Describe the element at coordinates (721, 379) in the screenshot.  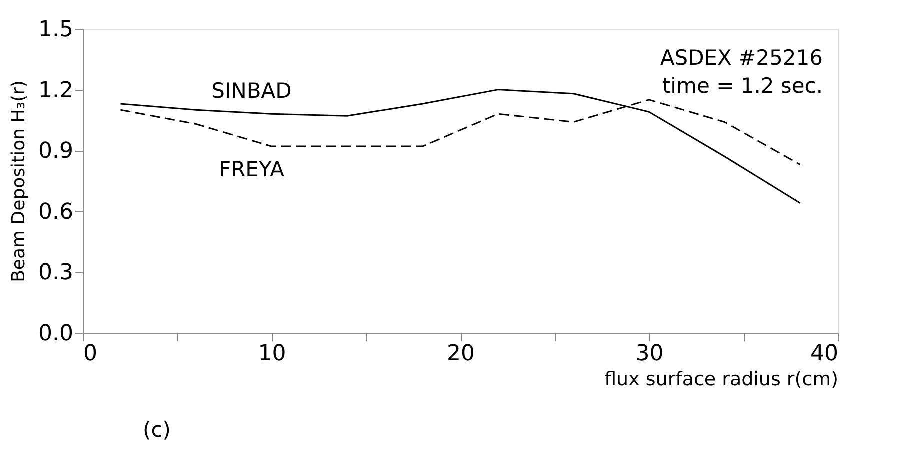
I see `x-axis-title: flux surface radius r(cm)` at that location.